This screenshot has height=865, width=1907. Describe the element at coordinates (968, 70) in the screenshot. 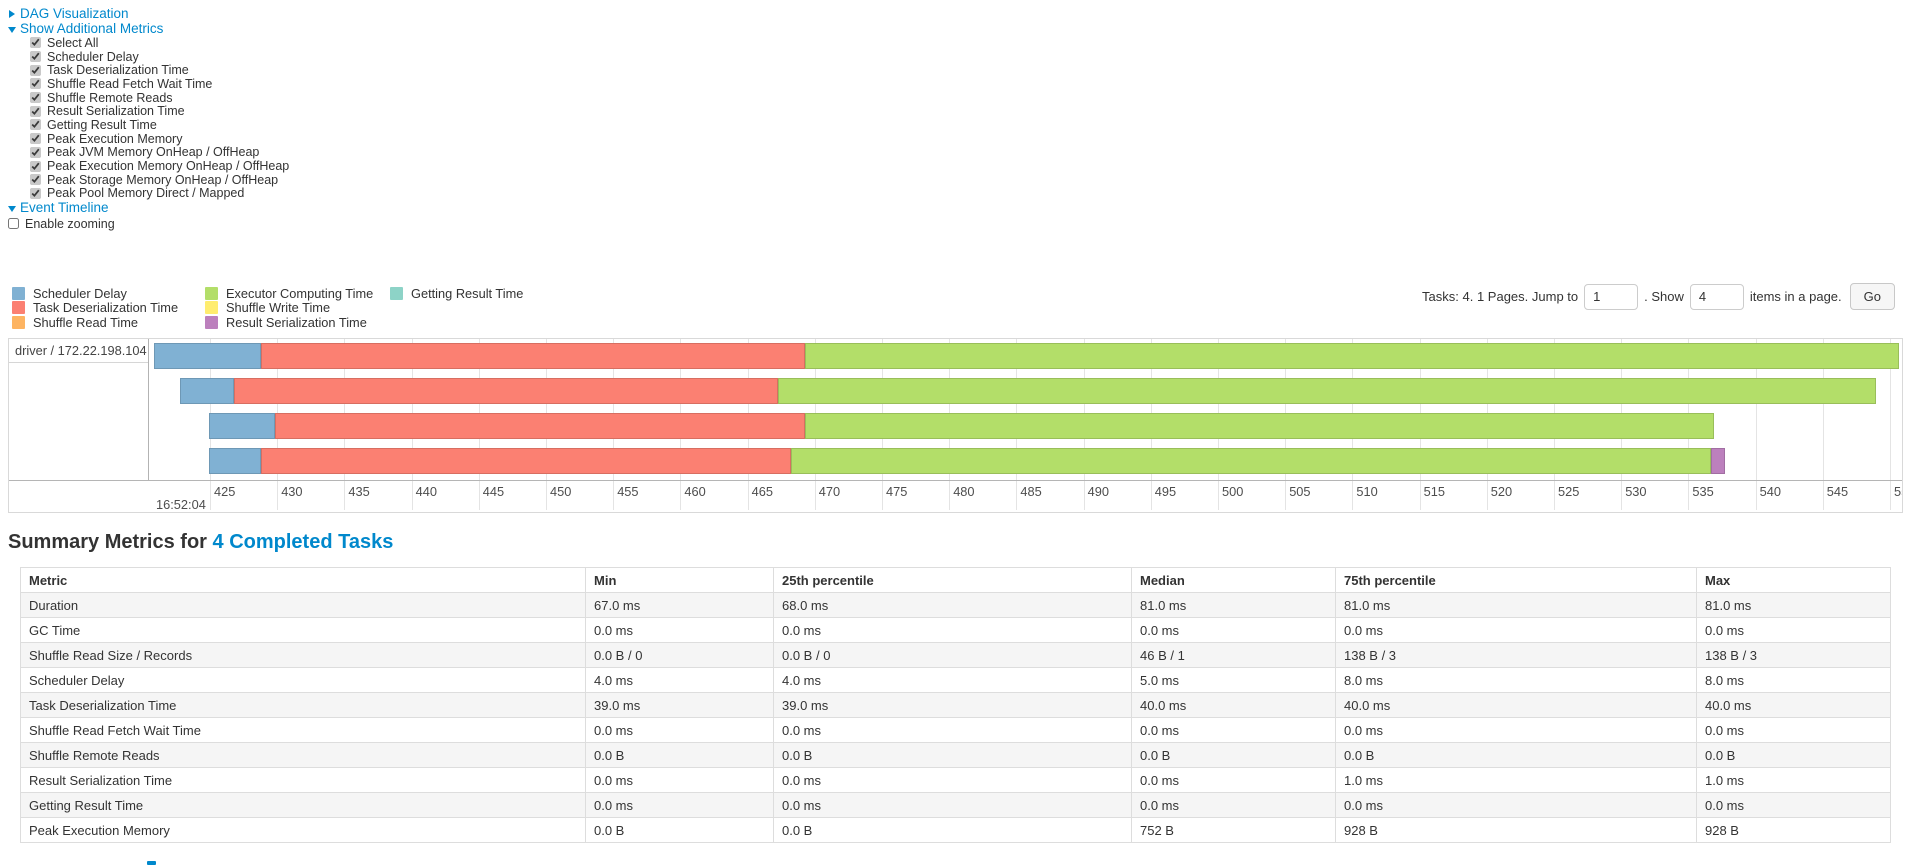

I see `metric-option-task-deserialization-time: Task Deserialization Time` at that location.